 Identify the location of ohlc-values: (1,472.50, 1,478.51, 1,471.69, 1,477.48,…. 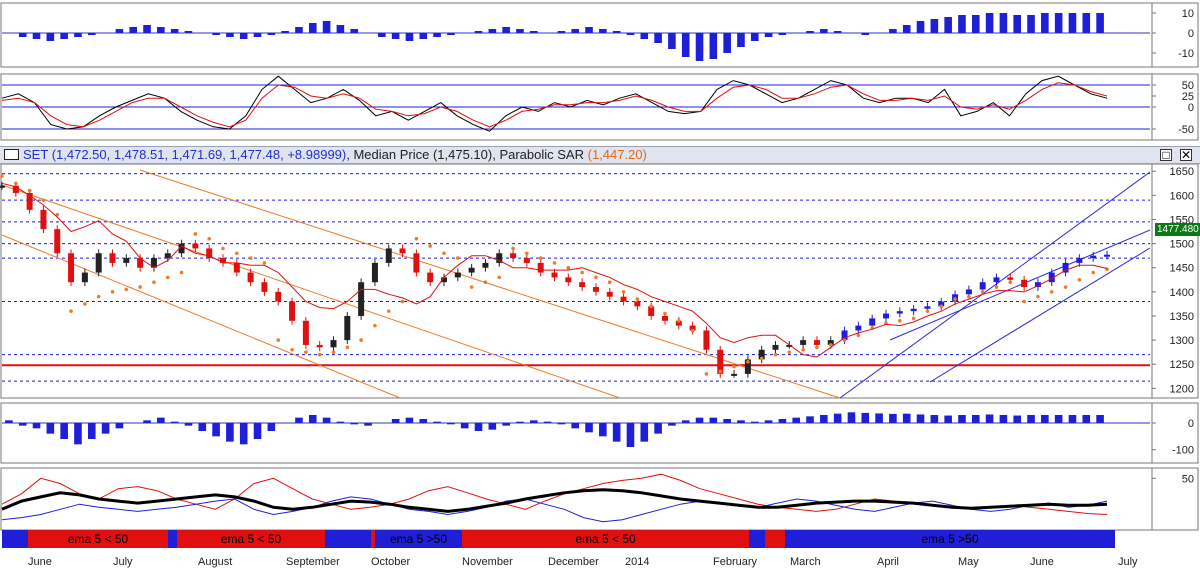
(199, 154).